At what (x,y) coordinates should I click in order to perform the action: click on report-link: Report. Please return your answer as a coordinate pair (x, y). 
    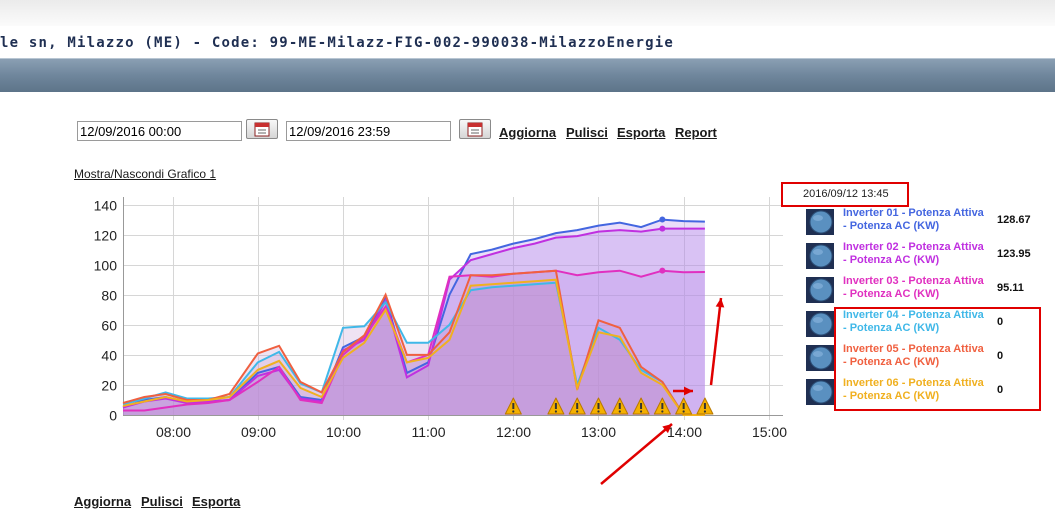
    Looking at the image, I should click on (696, 132).